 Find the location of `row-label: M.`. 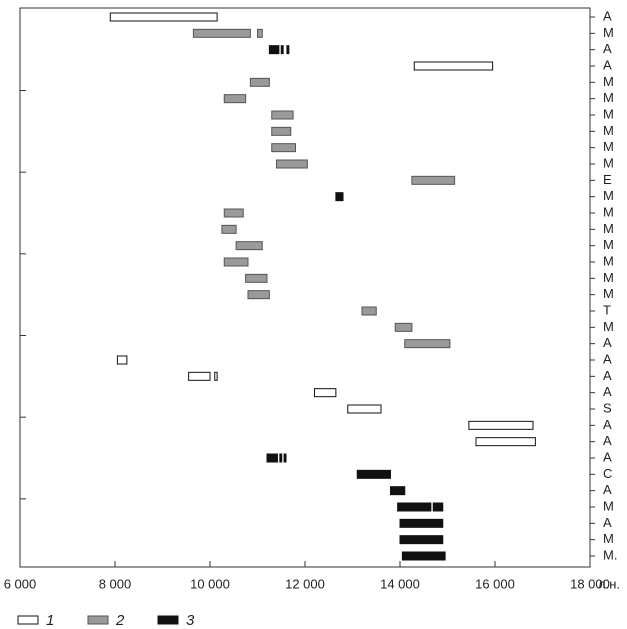

row-label: M. is located at coordinates (610, 554).